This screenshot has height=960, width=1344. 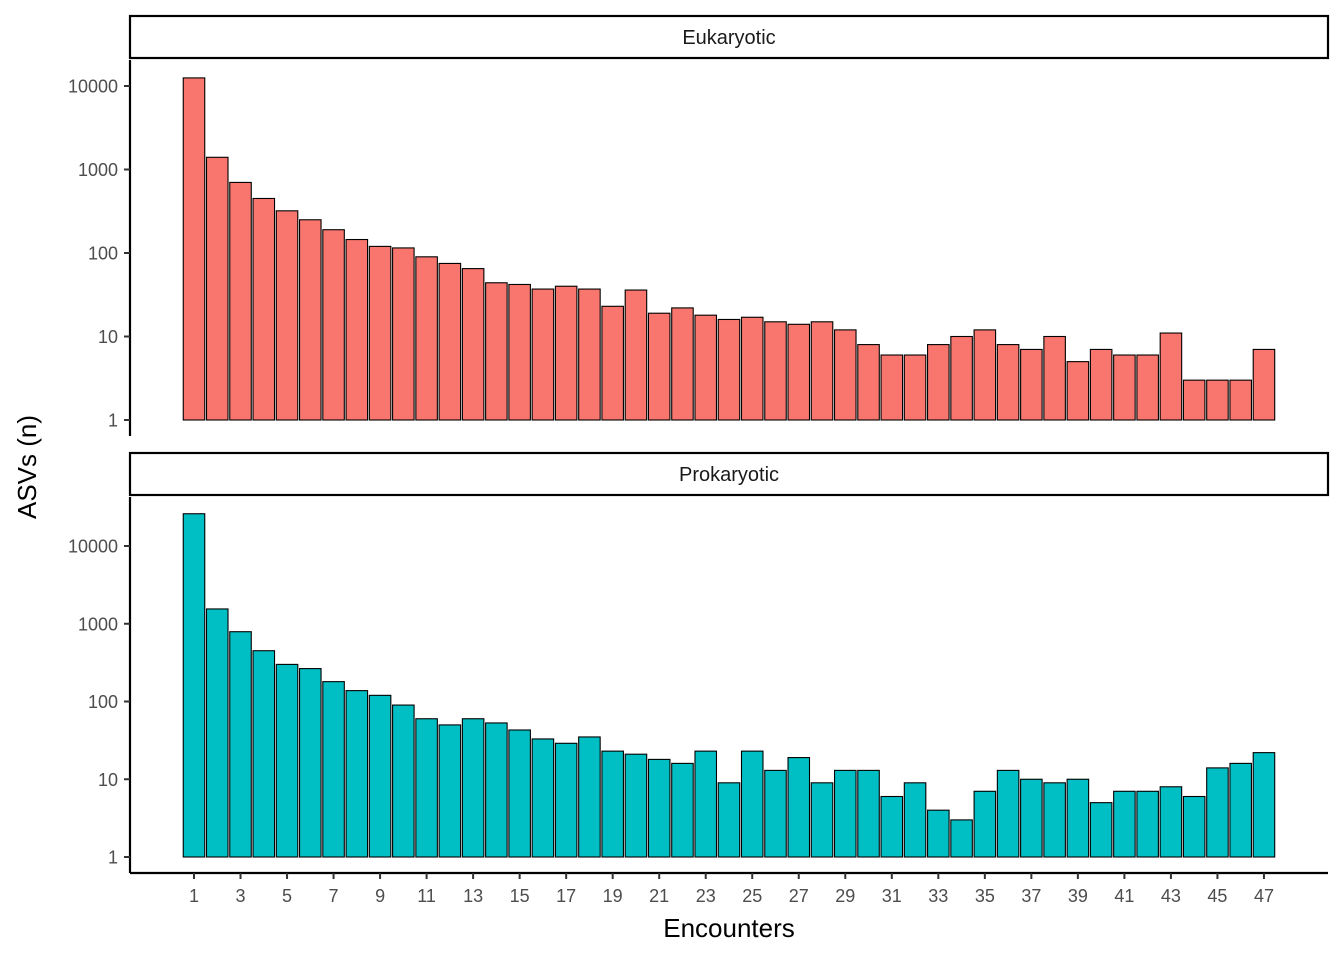 I want to click on x-tick-label: 35, so click(x=985, y=896).